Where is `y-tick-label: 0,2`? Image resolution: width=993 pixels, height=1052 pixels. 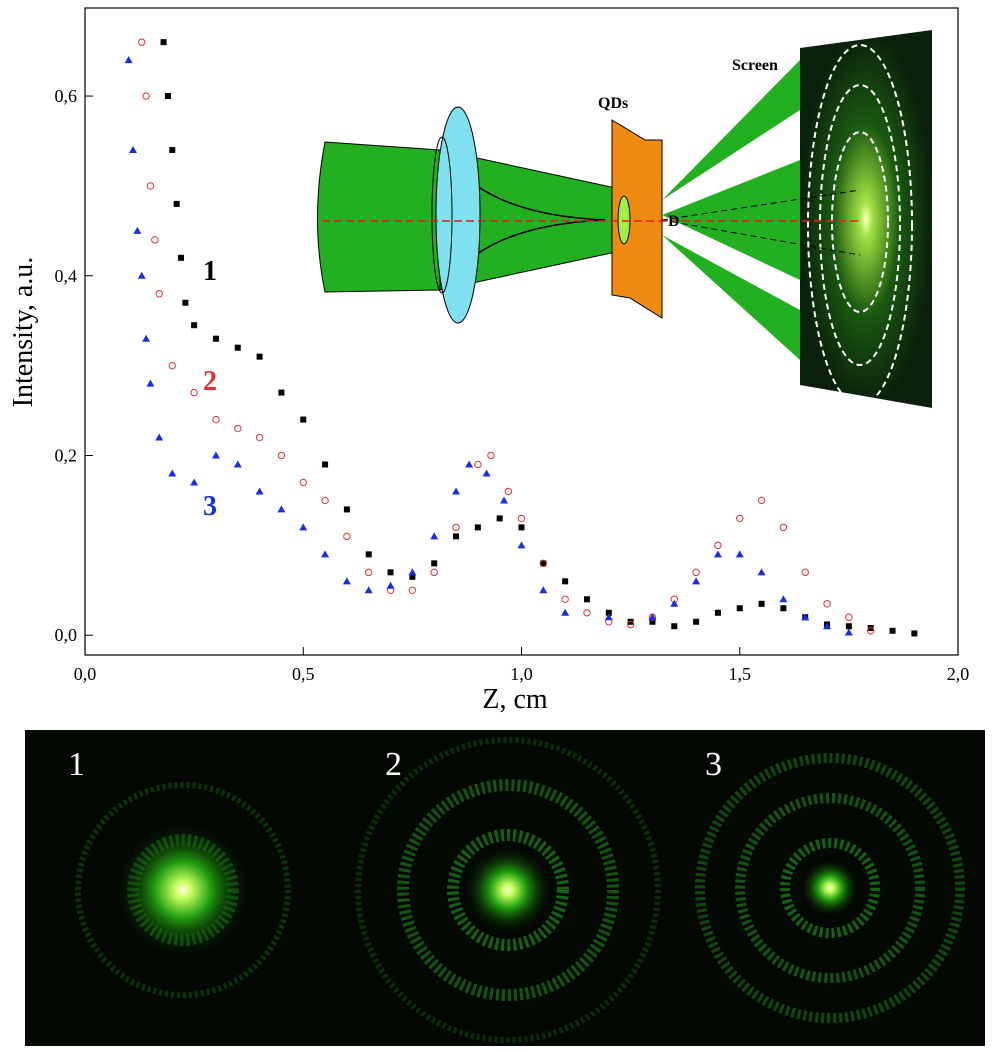
y-tick-label: 0,2 is located at coordinates (66, 456).